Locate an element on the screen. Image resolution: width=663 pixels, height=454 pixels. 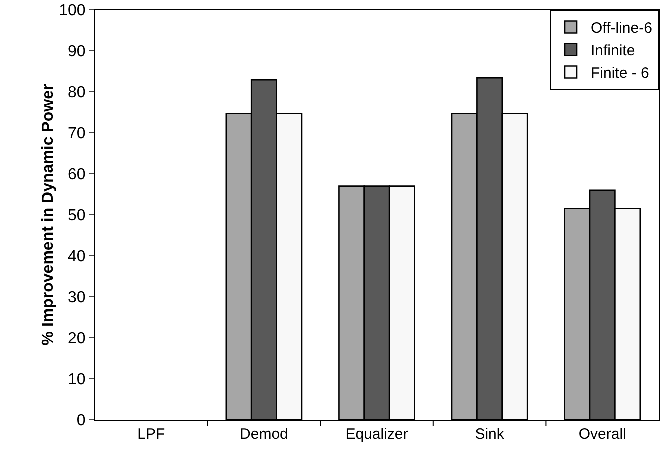
y-tick-label: 20 is located at coordinates (77, 339).